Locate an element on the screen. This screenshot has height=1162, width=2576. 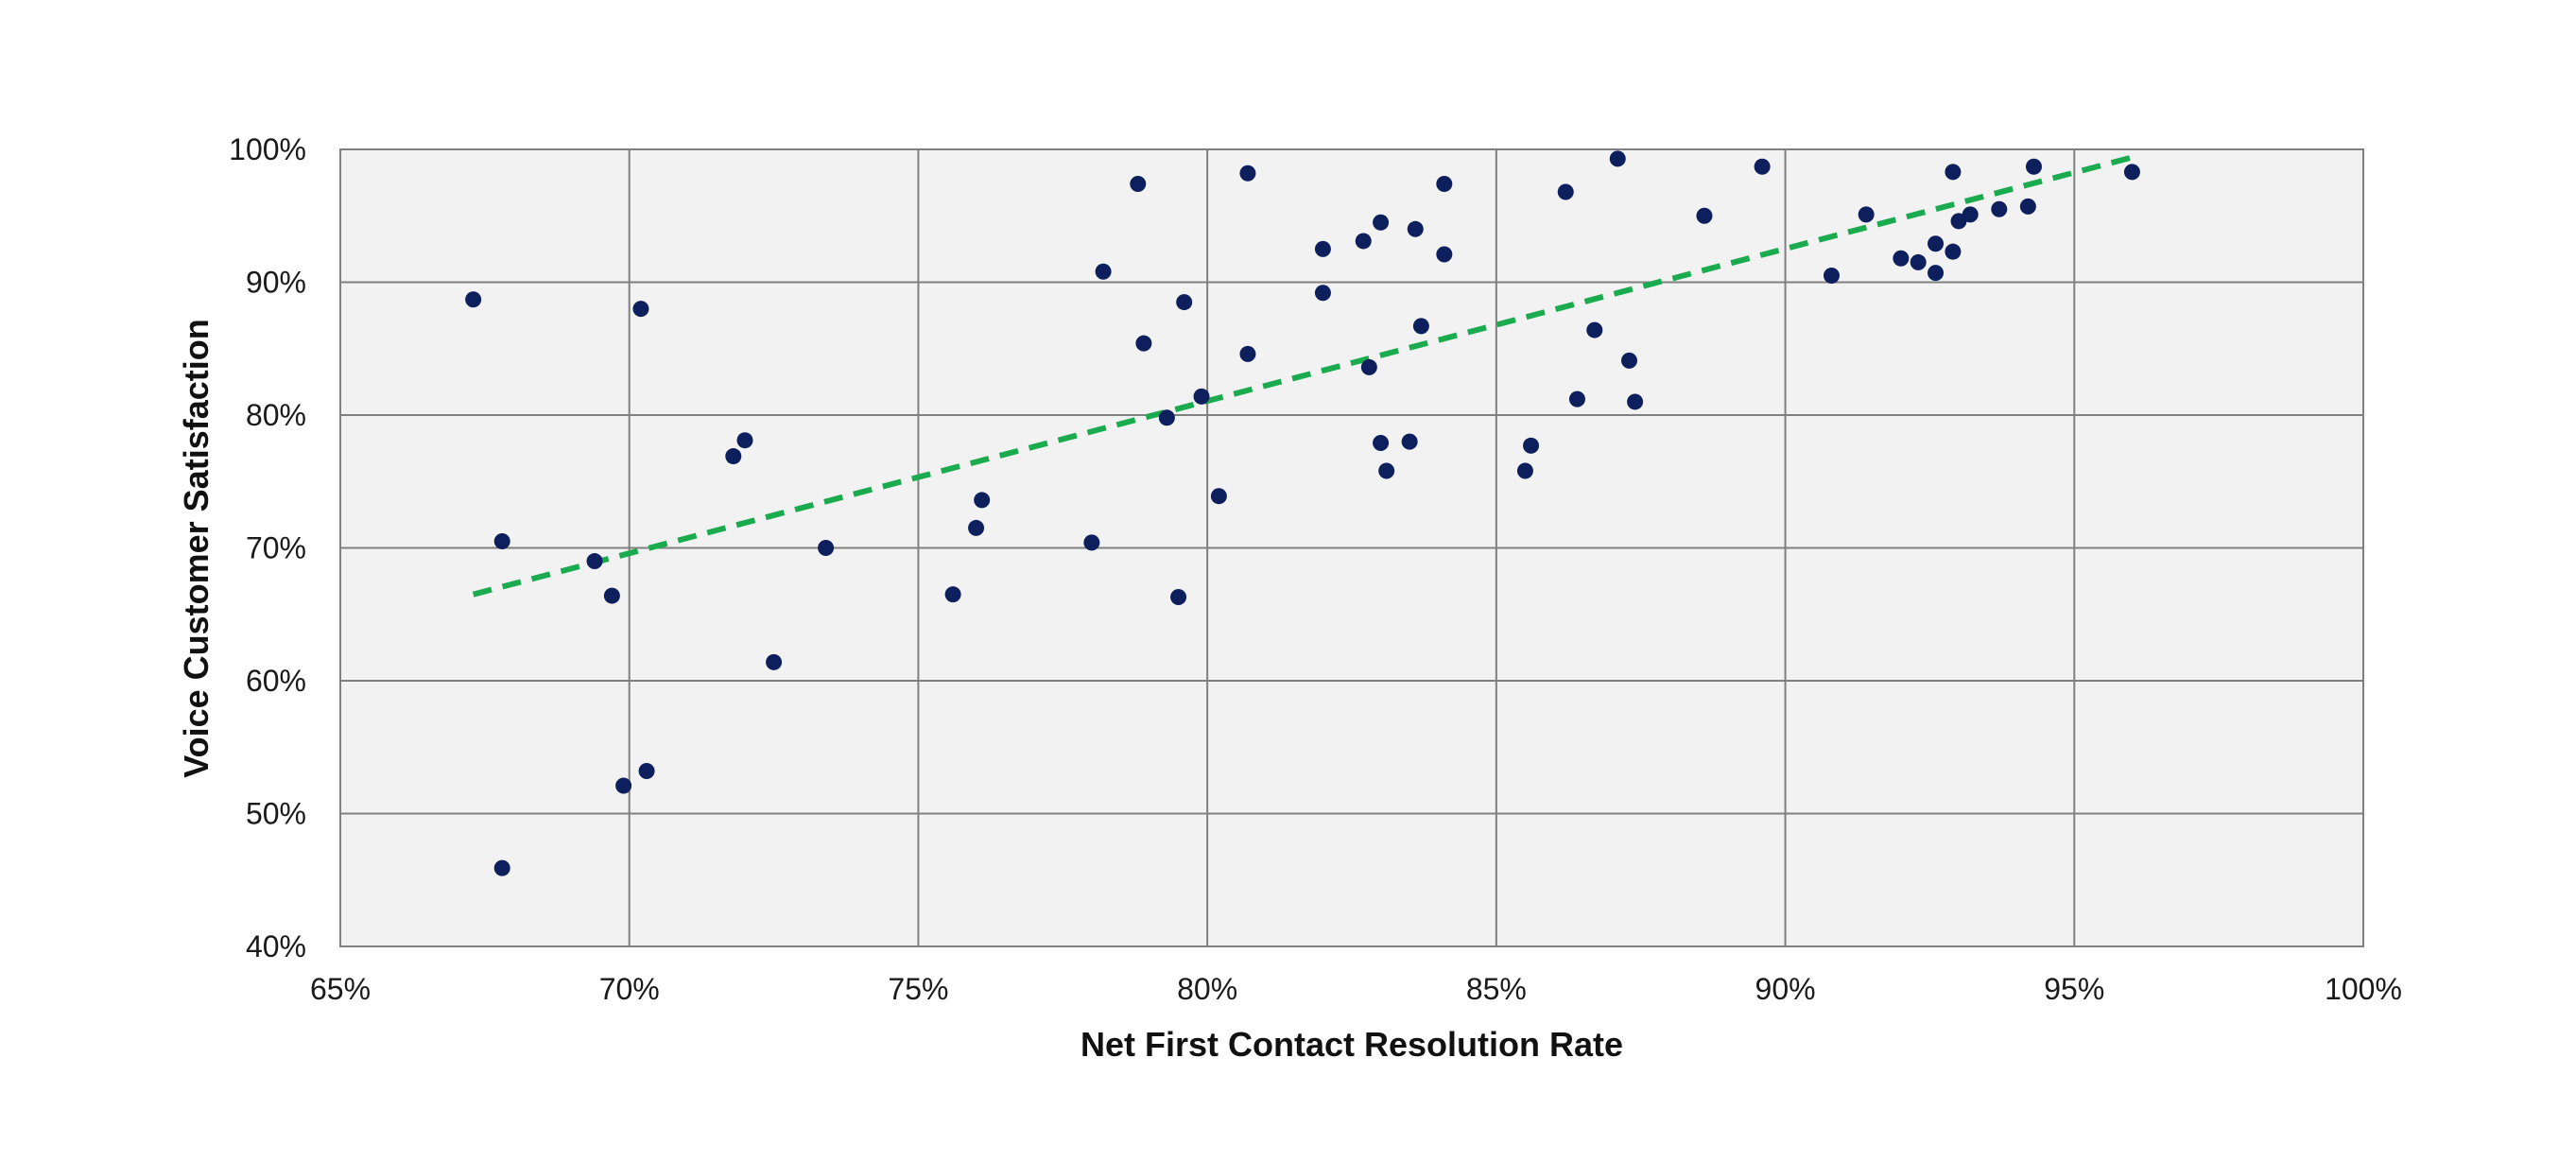
y-tick-label: 80% is located at coordinates (276, 415).